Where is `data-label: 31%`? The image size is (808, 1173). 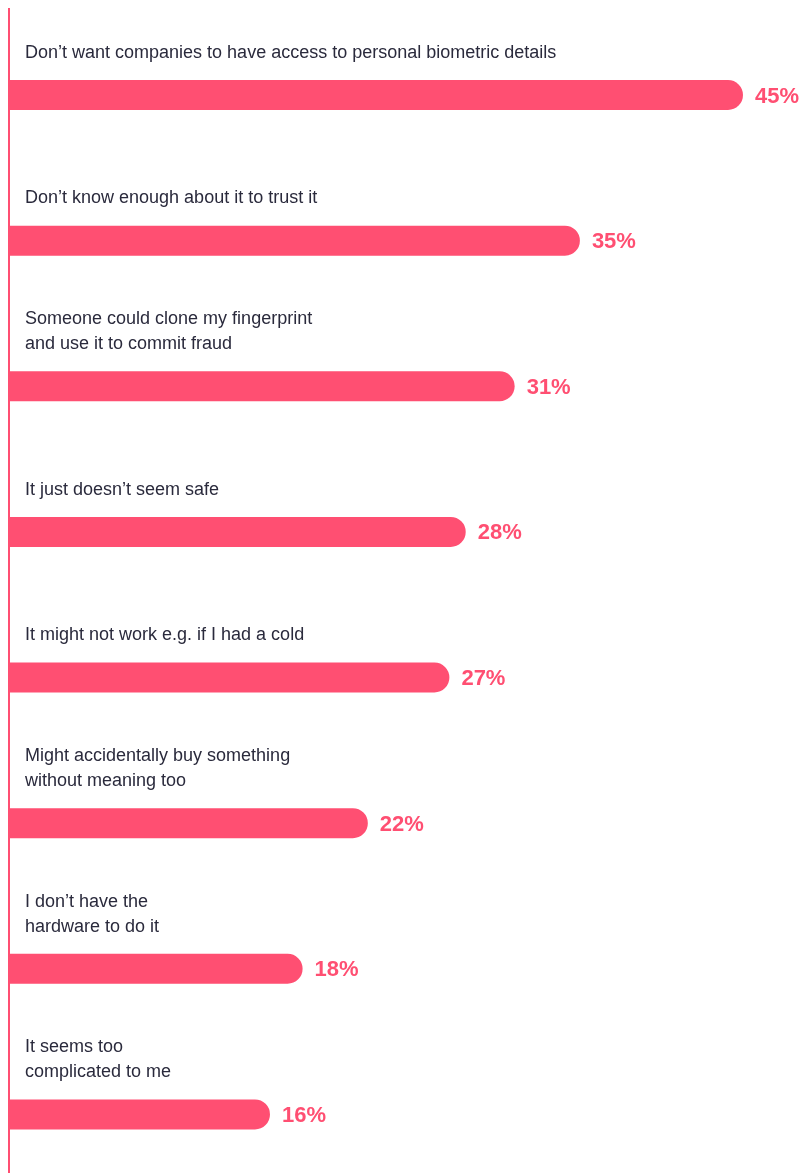
data-label: 31% is located at coordinates (548, 386).